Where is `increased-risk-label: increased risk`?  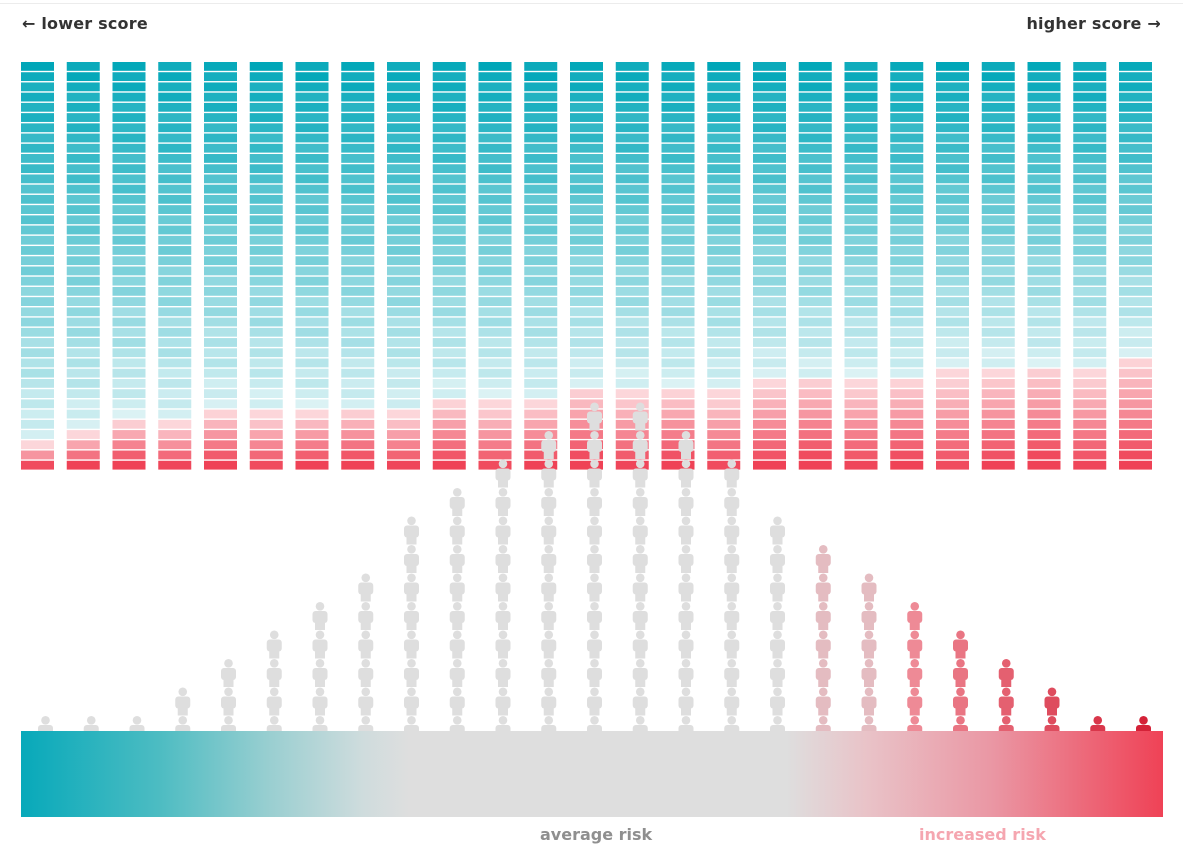 increased-risk-label: increased risk is located at coordinates (982, 834).